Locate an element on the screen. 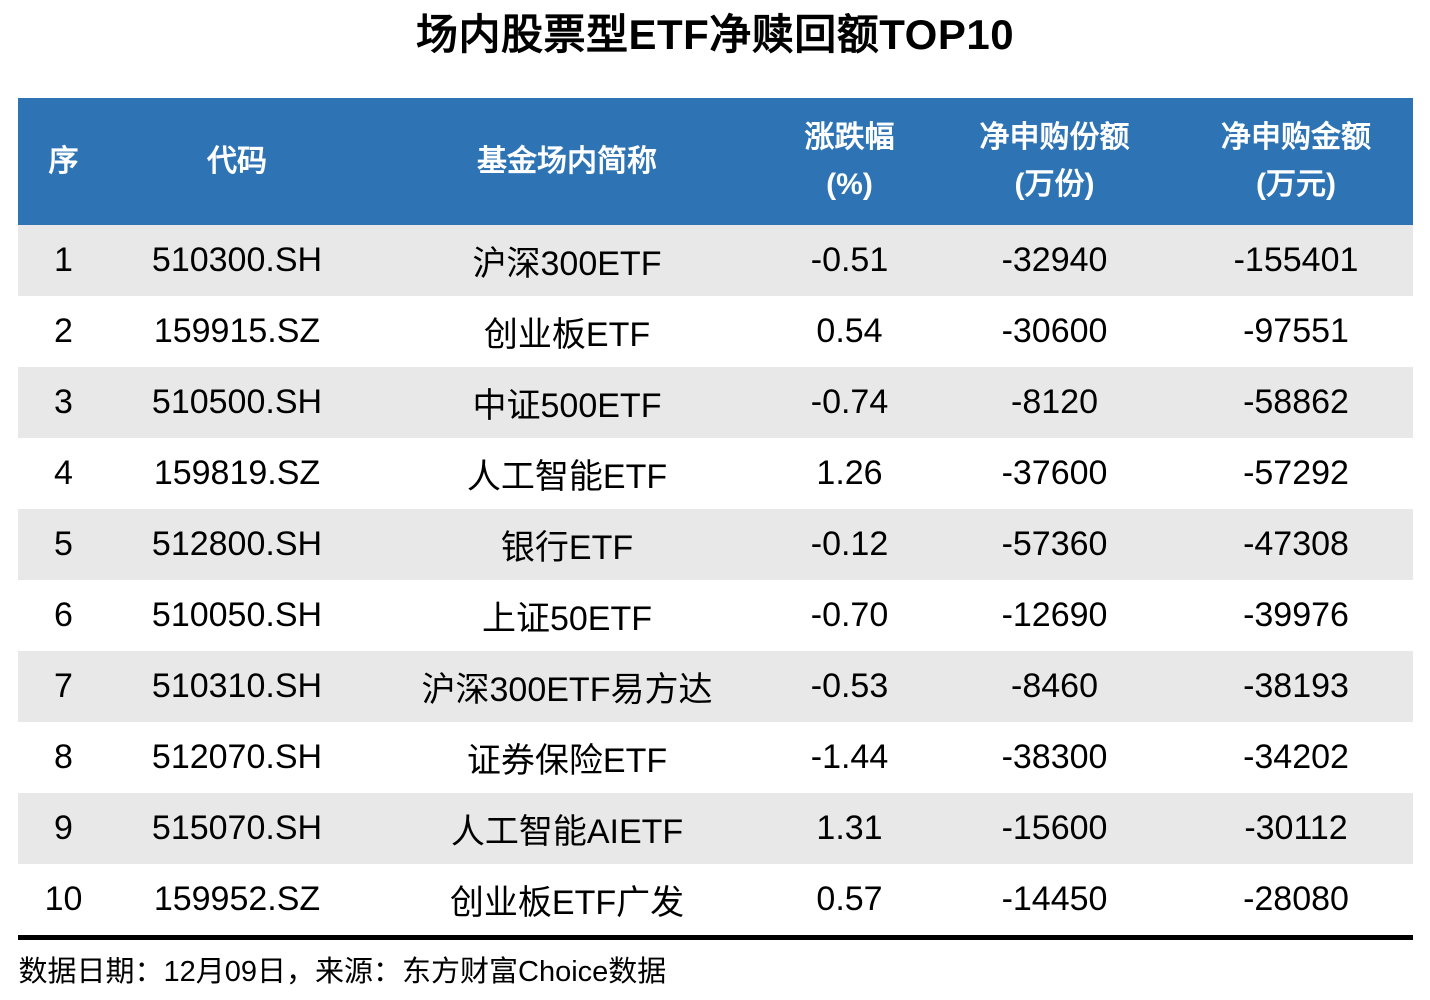 The image size is (1430, 1000). cell-name: 创业板ETF is located at coordinates (567, 335).